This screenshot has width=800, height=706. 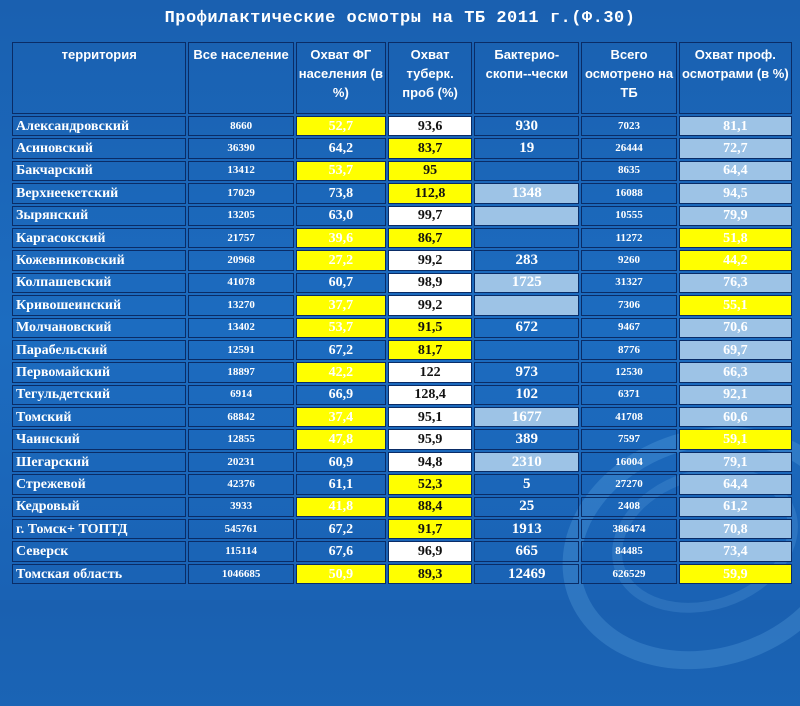 I want to click on territory-cell: Шегарский, so click(x=99, y=462).